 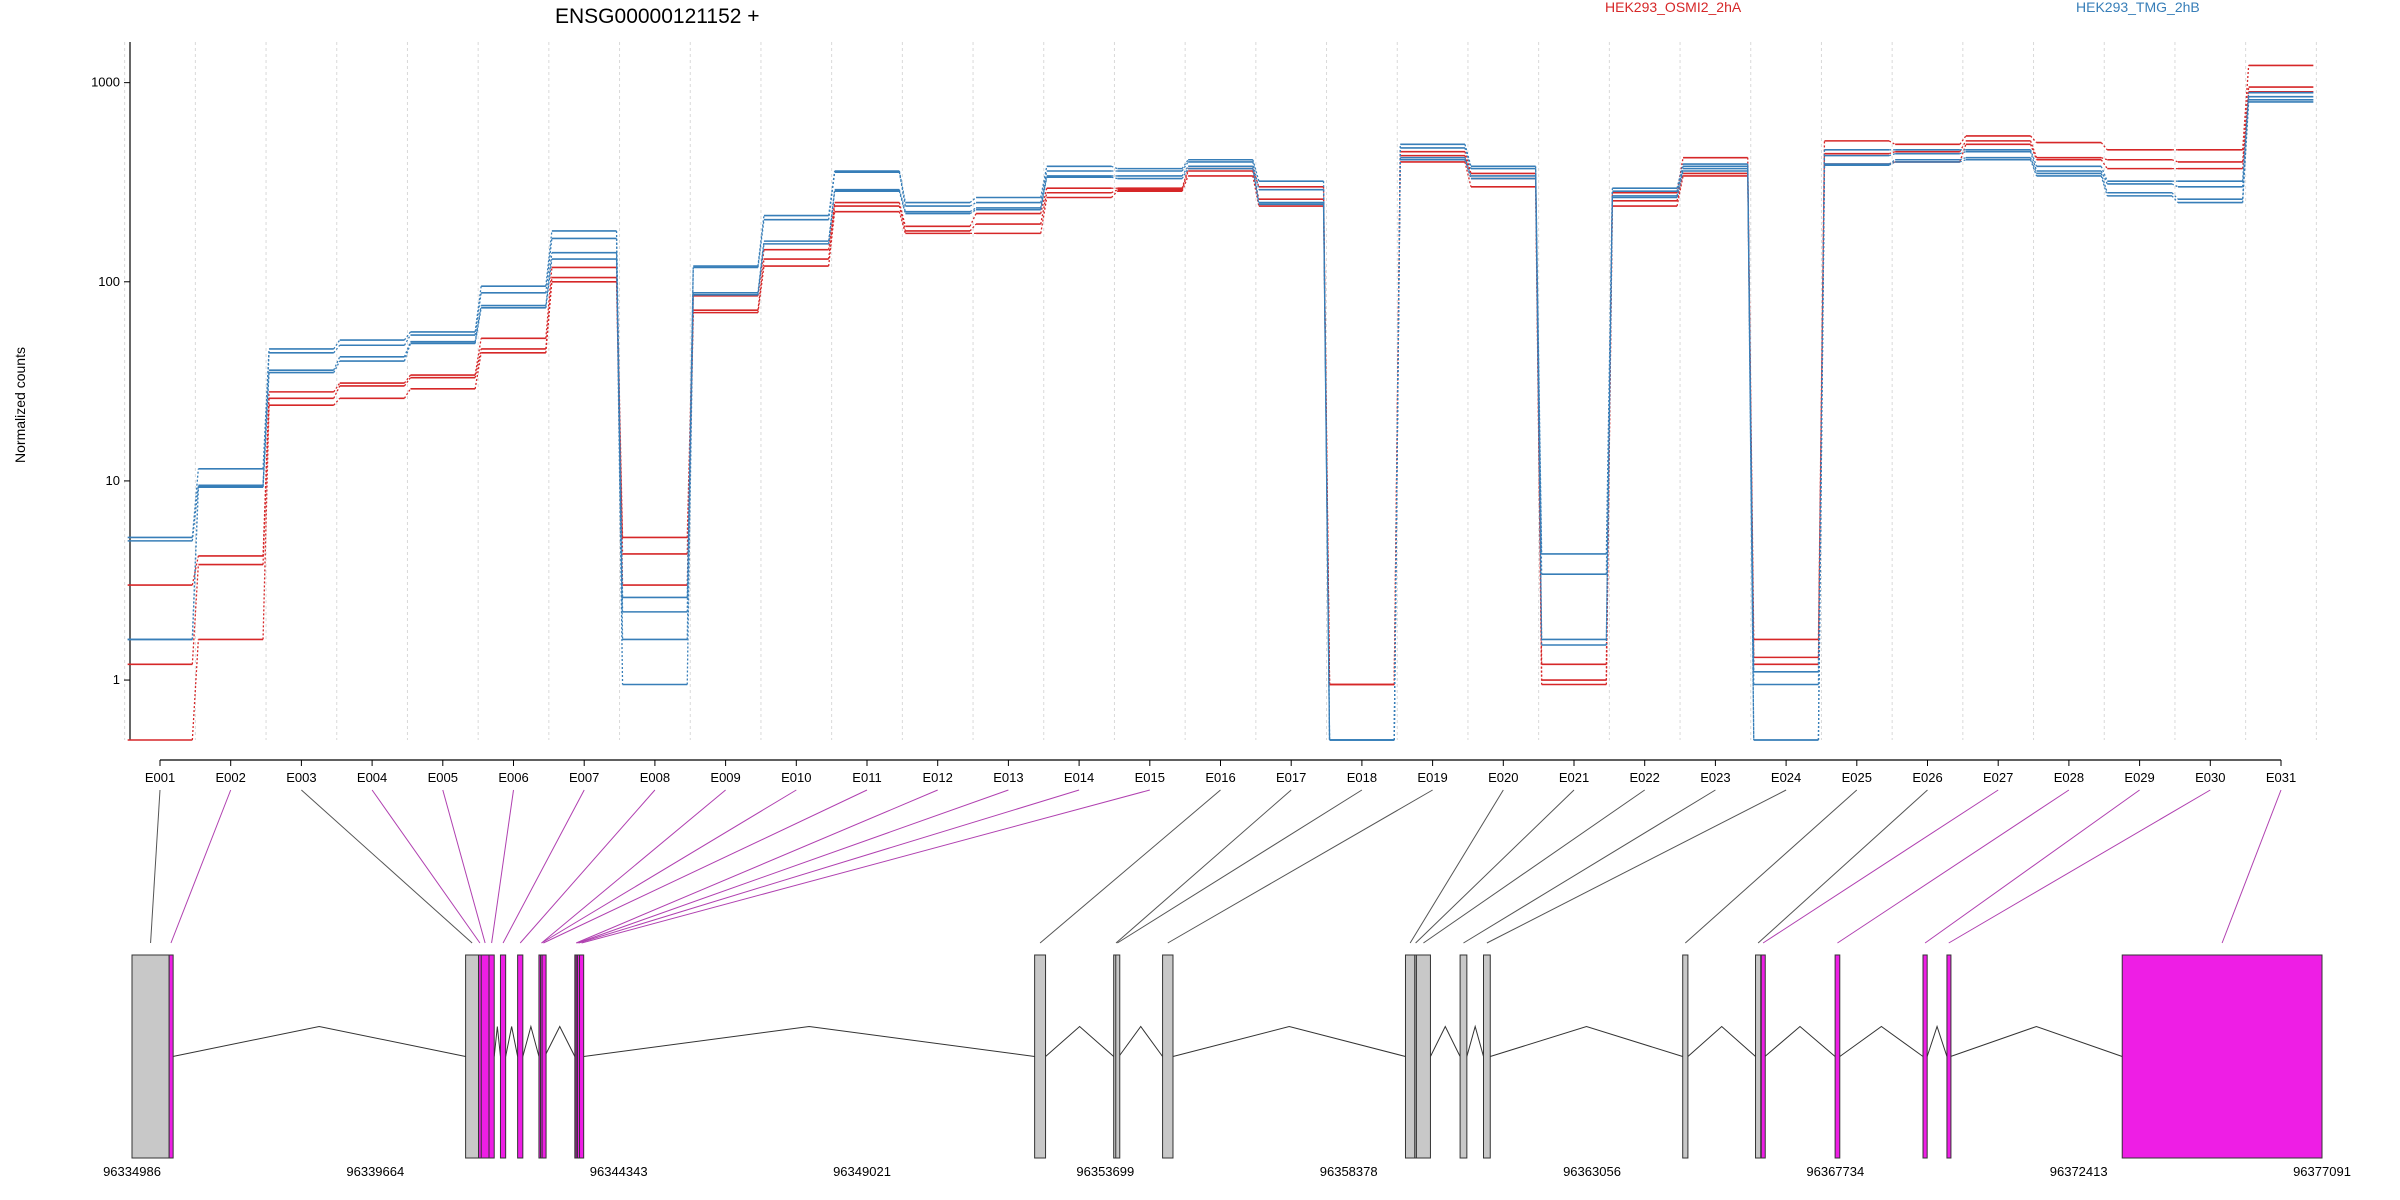 What do you see at coordinates (669, 866) in the screenshot?
I see `connector-e010` at bounding box center [669, 866].